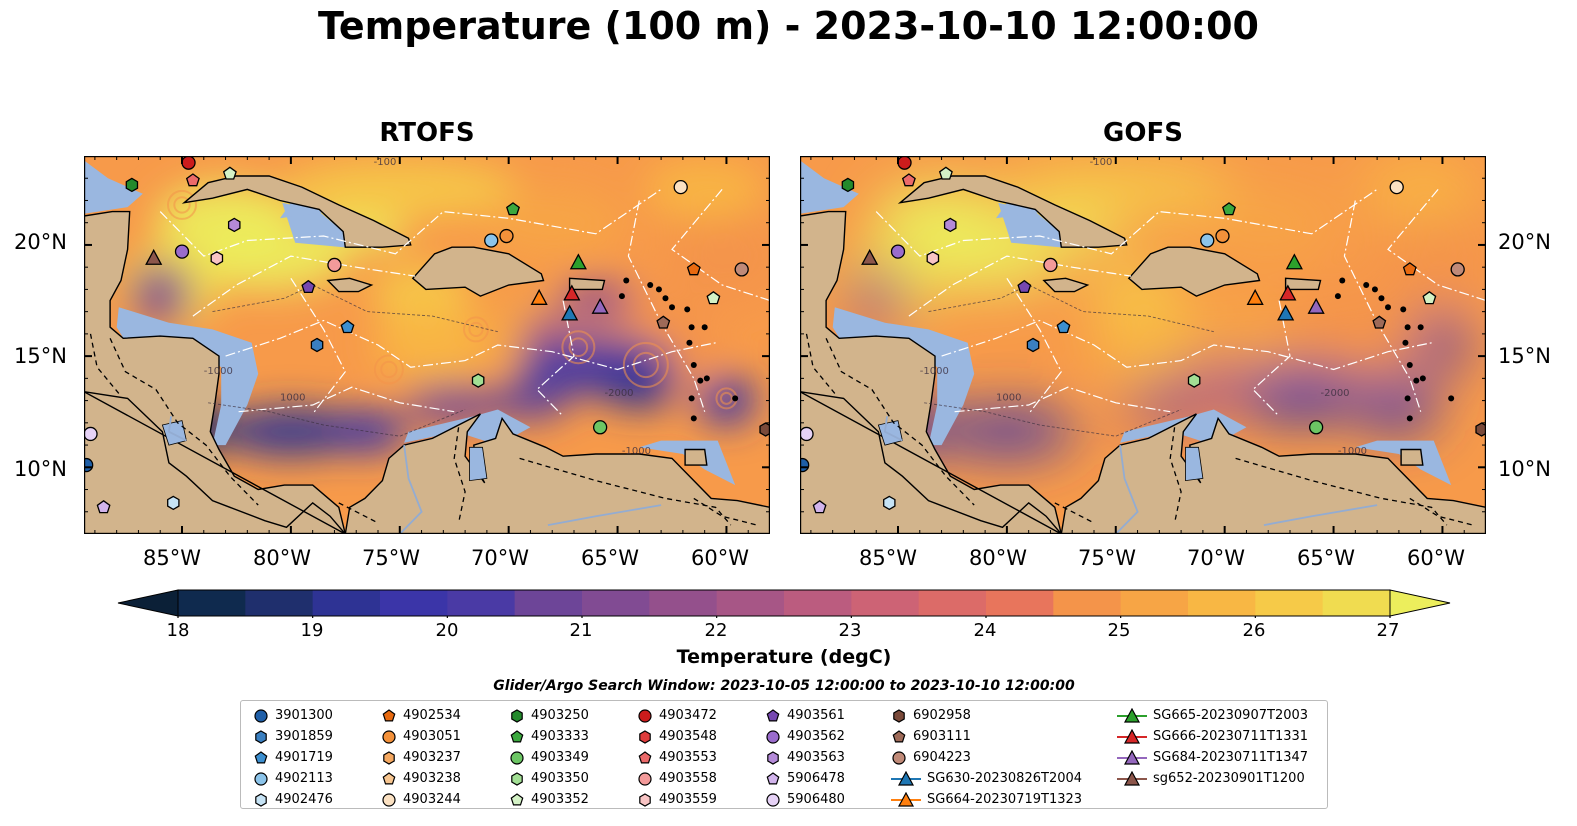  I want to click on legend-item: 6903111, so click(931, 736).